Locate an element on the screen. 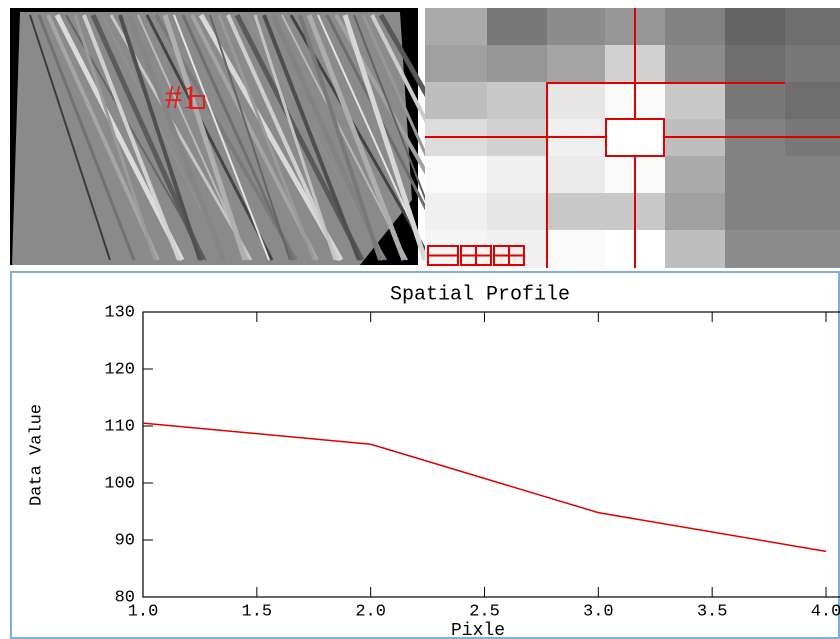 Image resolution: width=840 pixels, height=639 pixels. x-tick-label: 3.0 is located at coordinates (598, 611).